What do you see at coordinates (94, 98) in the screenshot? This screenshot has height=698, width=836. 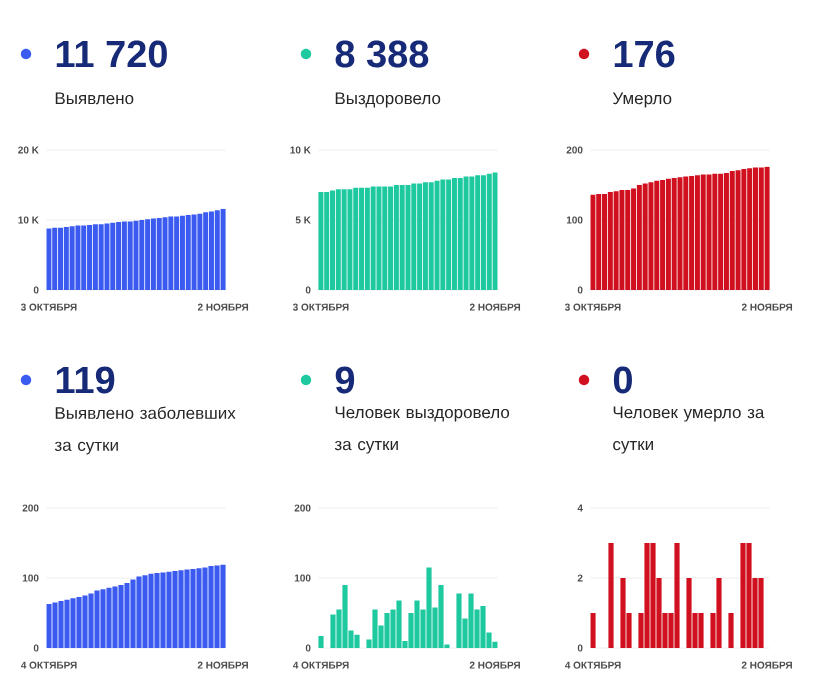 I see `chart-subtitle: Выявлено` at bounding box center [94, 98].